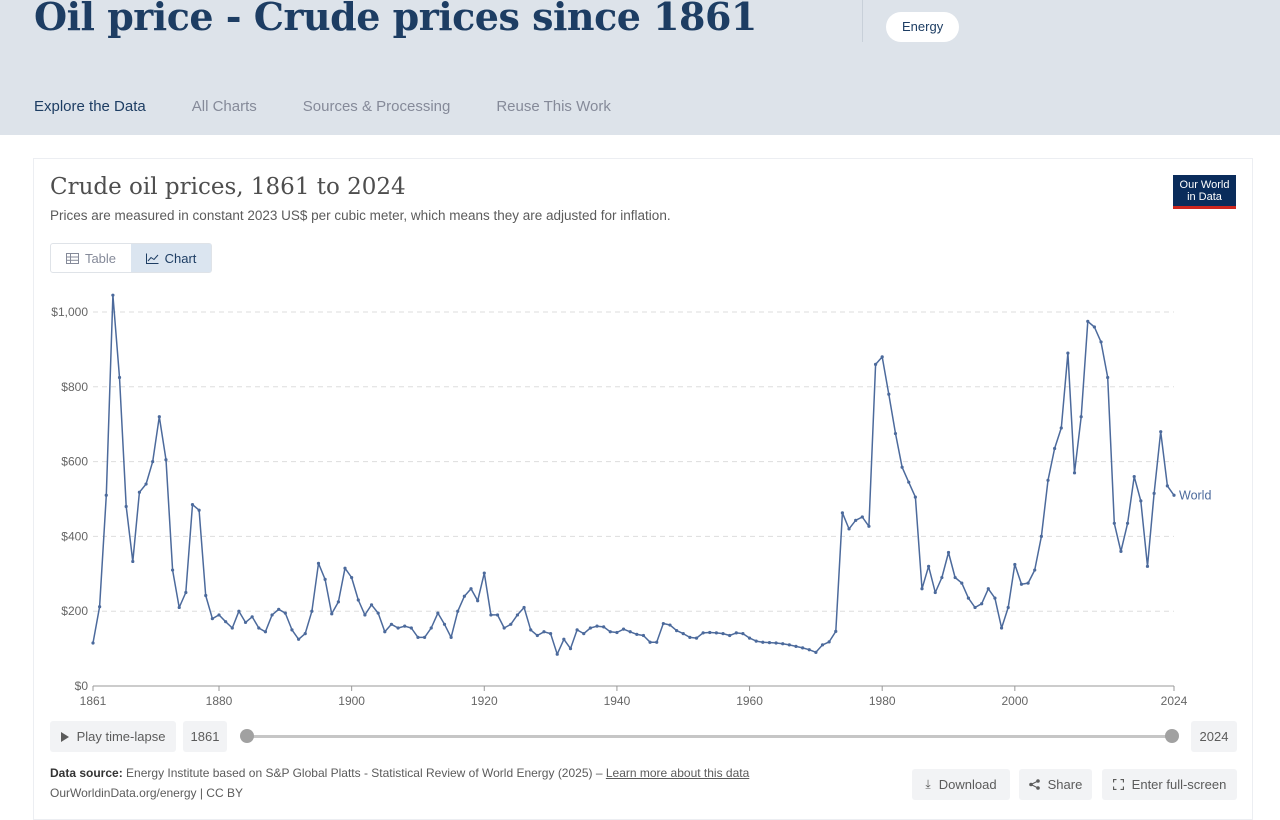 The width and height of the screenshot is (1280, 820). Describe the element at coordinates (69, 312) in the screenshot. I see `y-tick-label: $1,000` at that location.